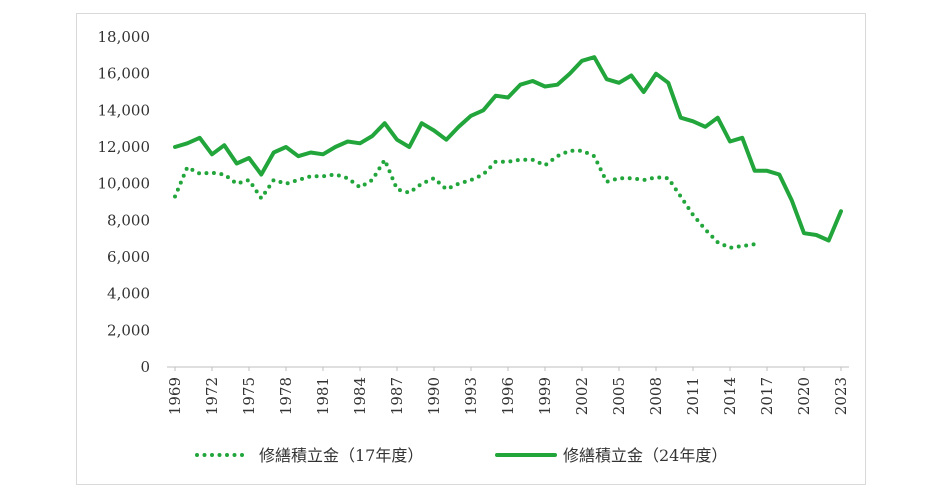 This screenshot has height=504, width=950. Describe the element at coordinates (434, 396) in the screenshot. I see `x-tick-label: 1990` at that location.